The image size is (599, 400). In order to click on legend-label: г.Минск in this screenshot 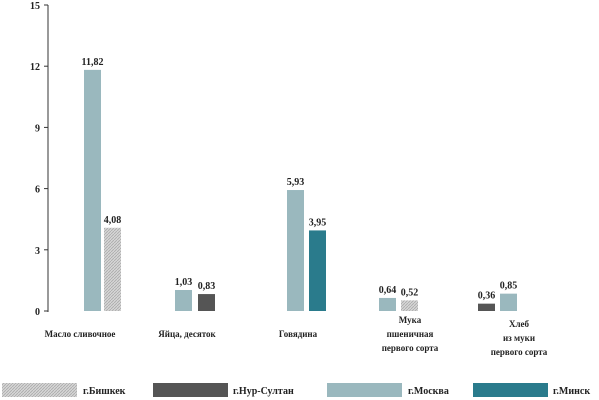, I will do `click(571, 391)`.